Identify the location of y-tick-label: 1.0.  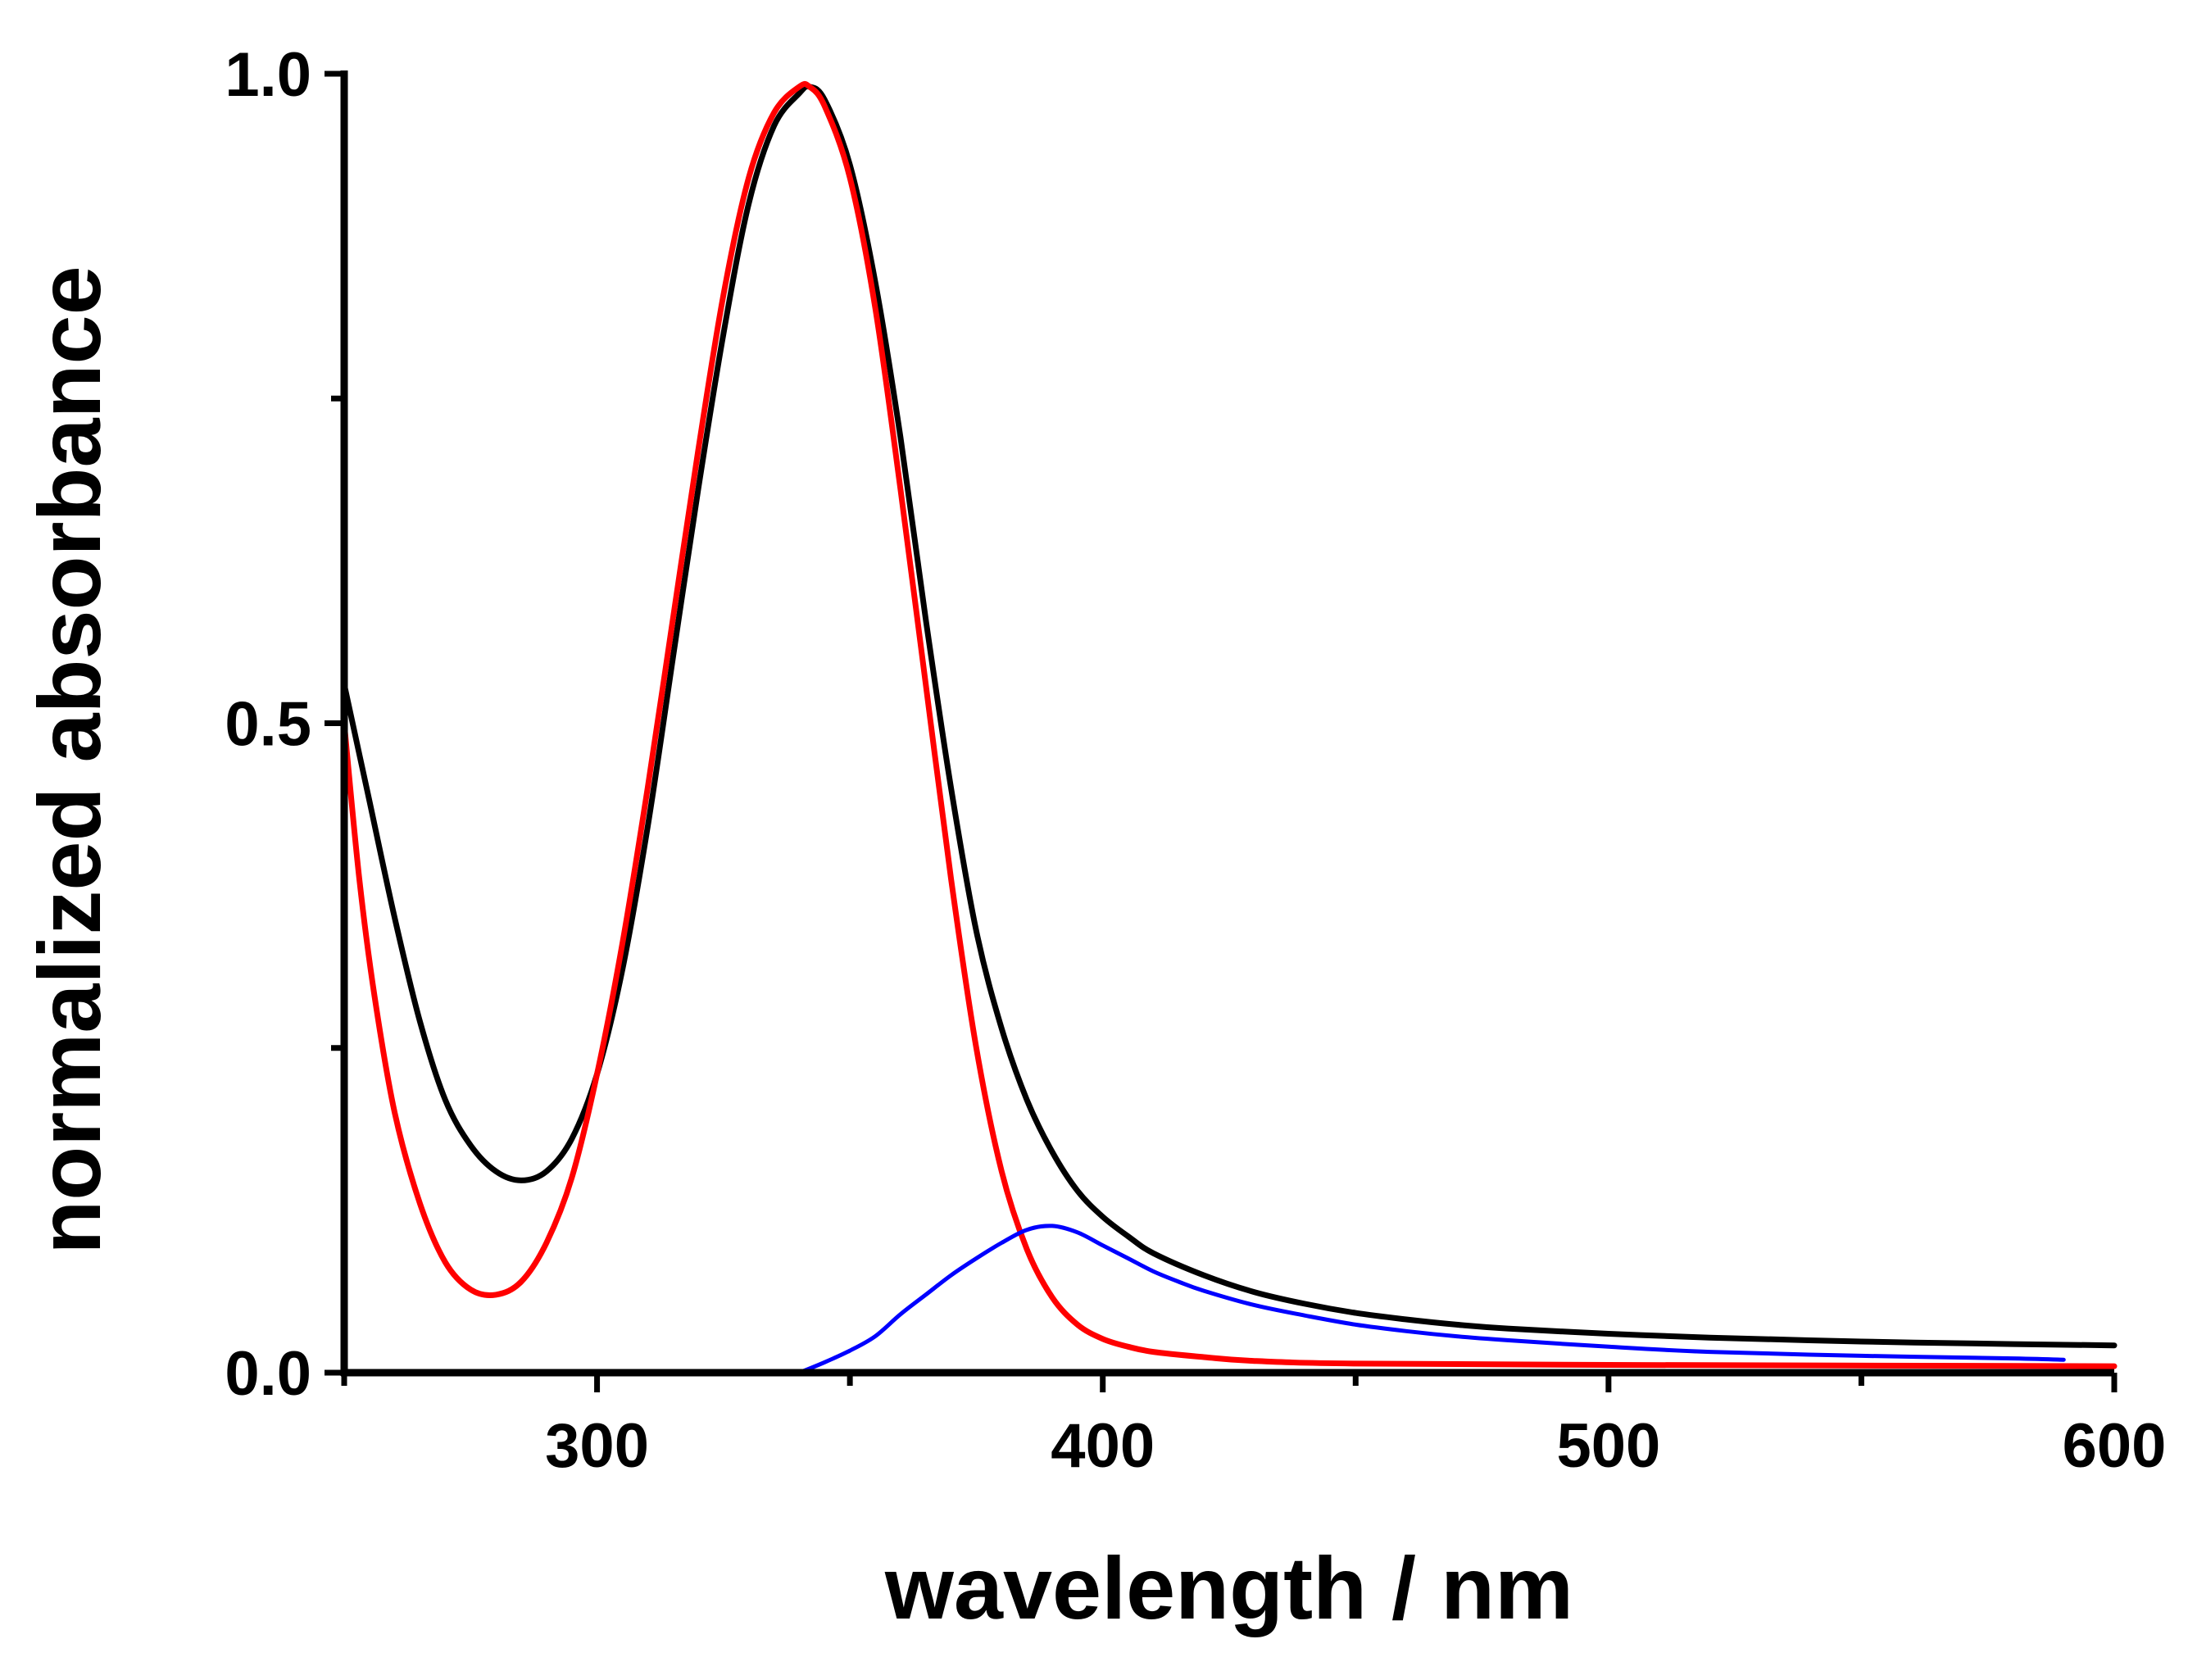
(268, 75).